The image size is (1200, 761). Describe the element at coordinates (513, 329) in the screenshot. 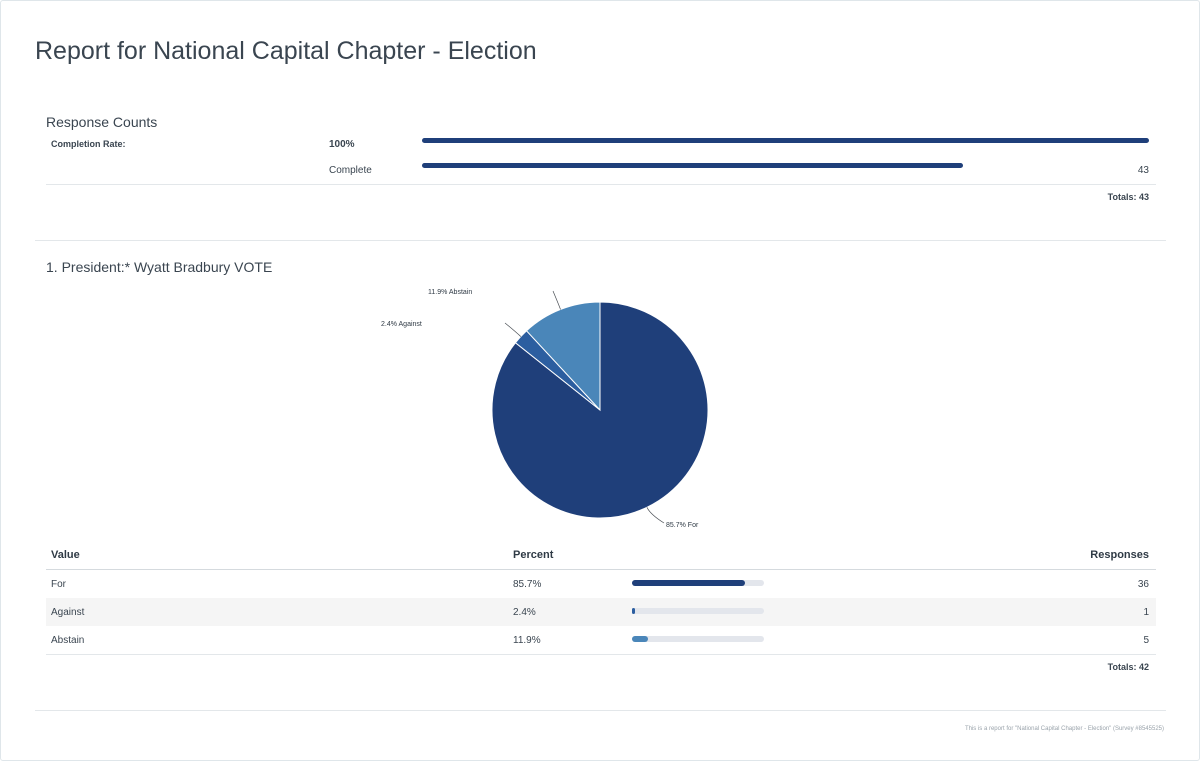

I see `pie-leader-line-against` at that location.